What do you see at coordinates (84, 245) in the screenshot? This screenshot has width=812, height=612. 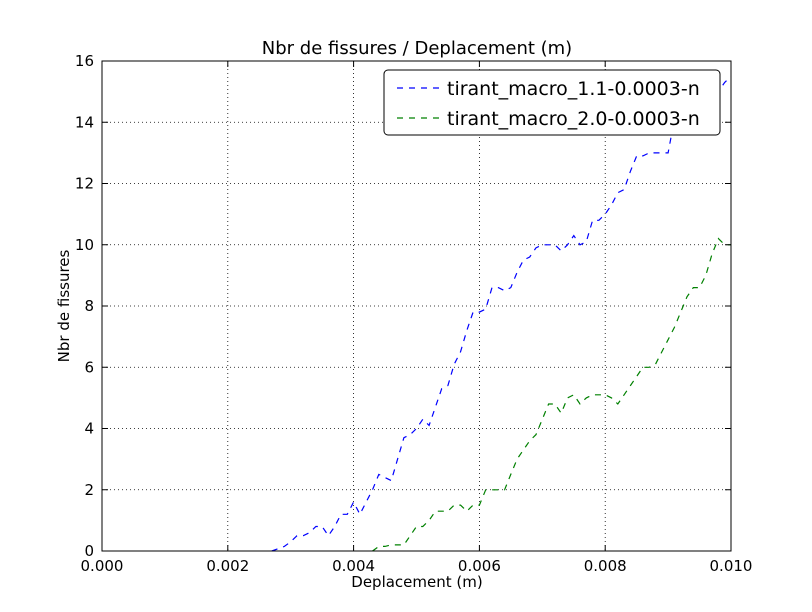 I see `y-tick-label: 10` at bounding box center [84, 245].